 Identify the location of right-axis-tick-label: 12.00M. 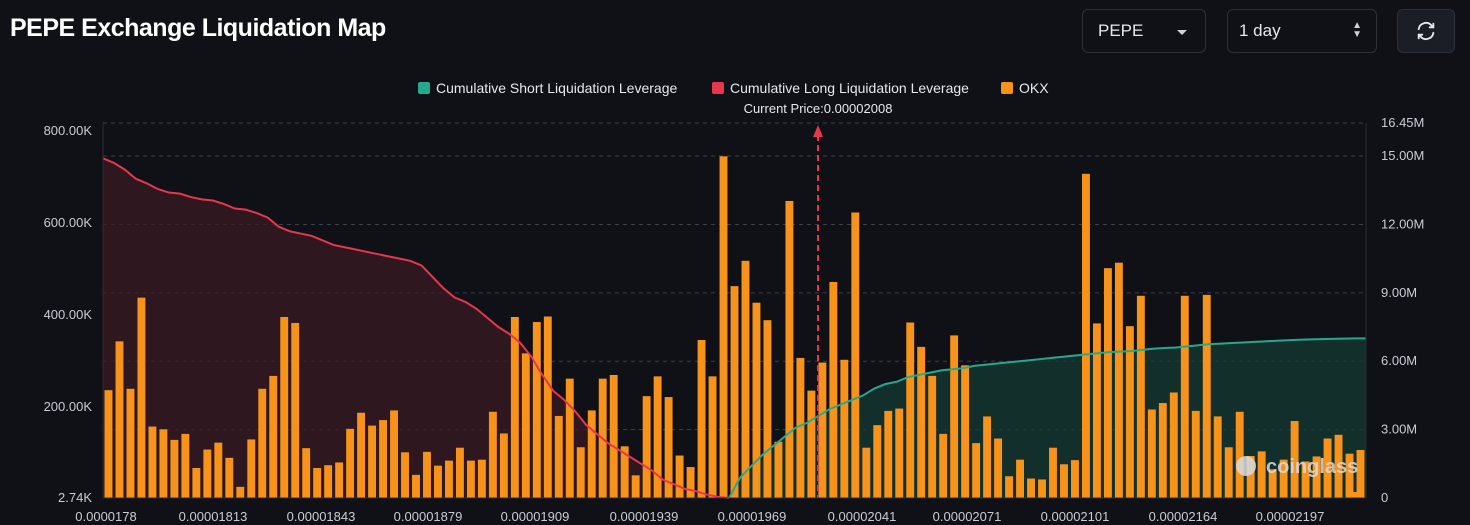
(1402, 223).